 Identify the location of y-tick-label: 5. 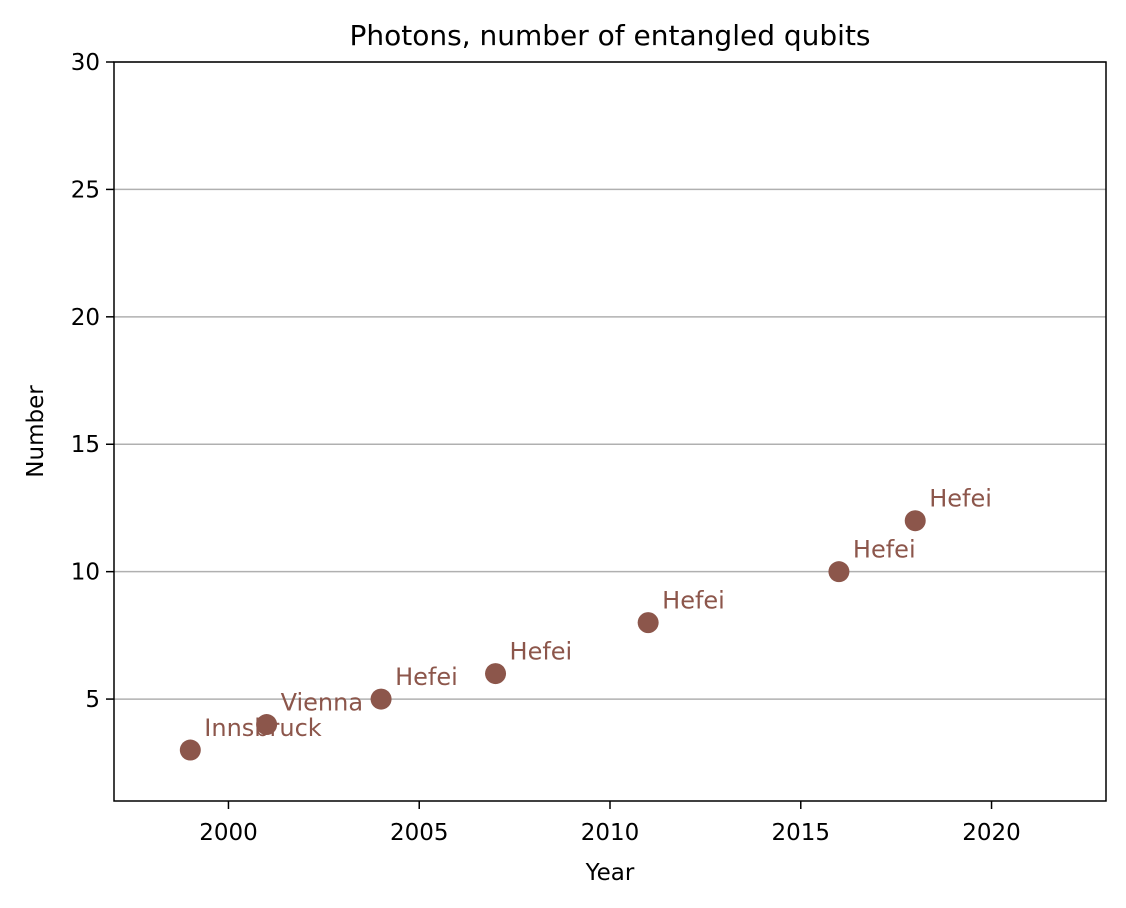
(92, 700).